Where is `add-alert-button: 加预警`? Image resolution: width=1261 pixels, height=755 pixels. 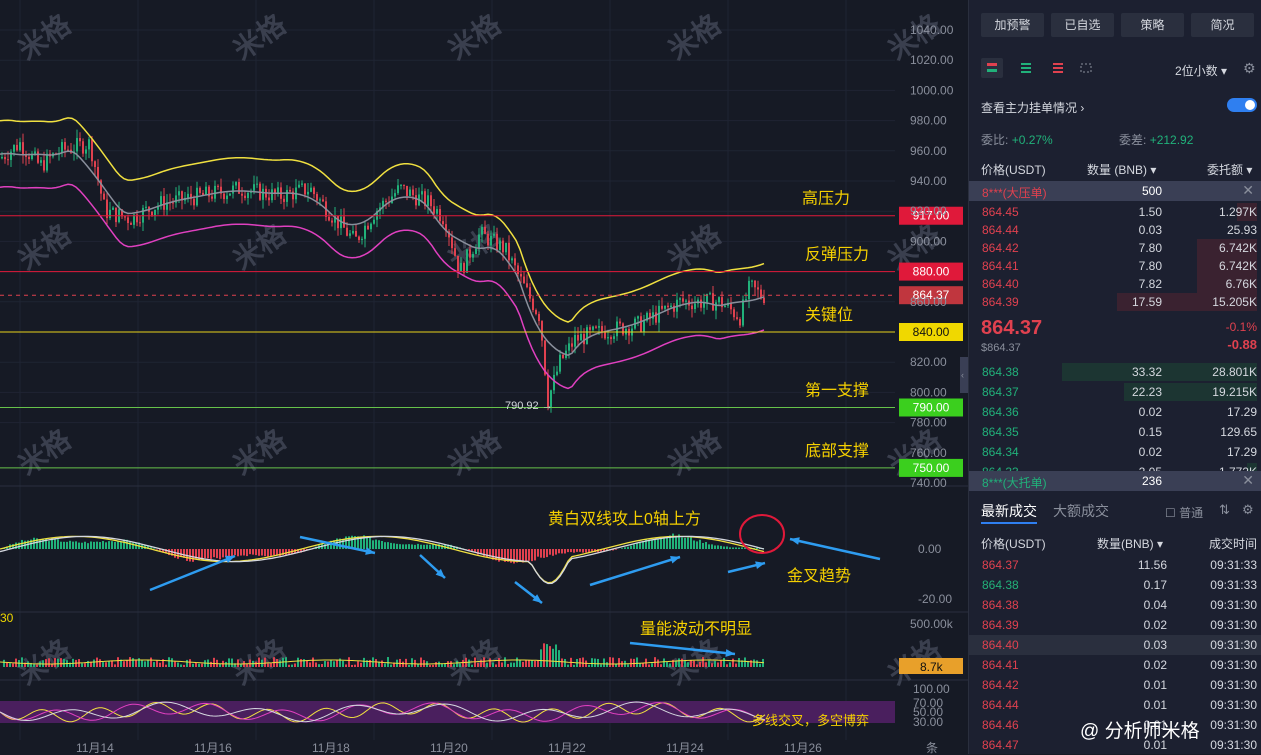 add-alert-button: 加预警 is located at coordinates (1012, 25).